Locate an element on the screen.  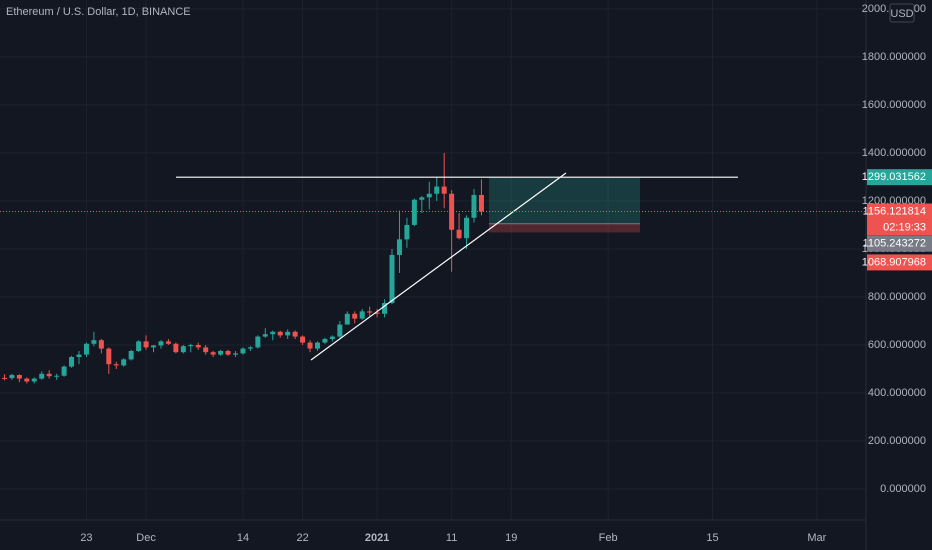
y-tick-label: 1800.000000 is located at coordinates (894, 57).